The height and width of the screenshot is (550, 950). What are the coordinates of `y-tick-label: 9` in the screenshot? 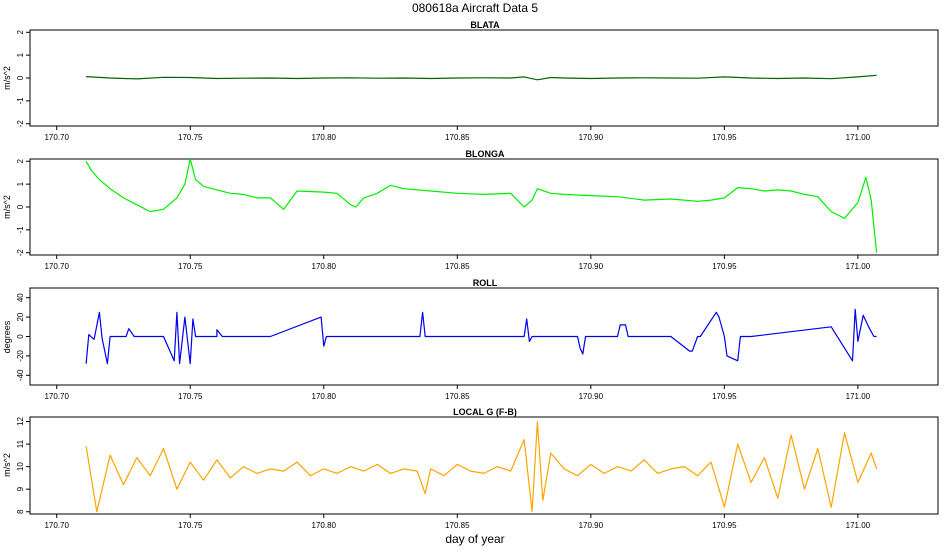 It's located at (20, 488).